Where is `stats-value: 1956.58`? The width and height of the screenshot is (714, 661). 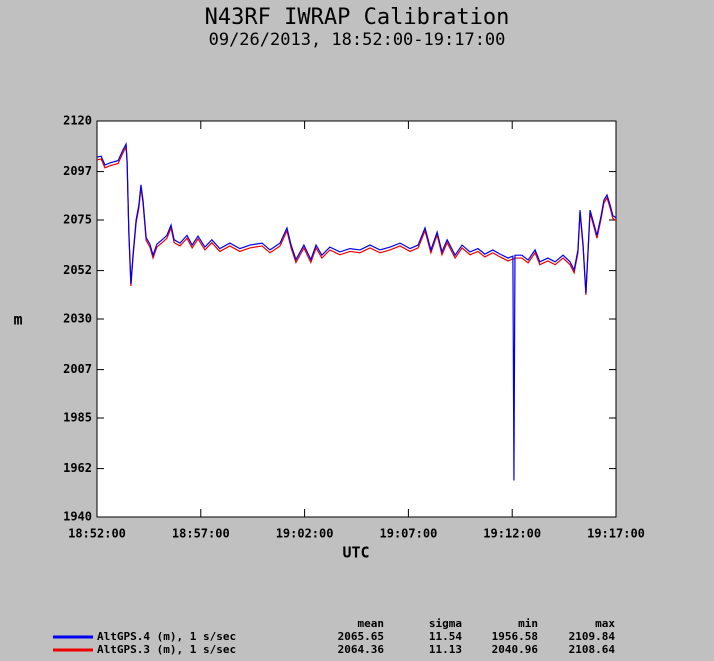
stats-value: 1956.58 is located at coordinates (515, 636).